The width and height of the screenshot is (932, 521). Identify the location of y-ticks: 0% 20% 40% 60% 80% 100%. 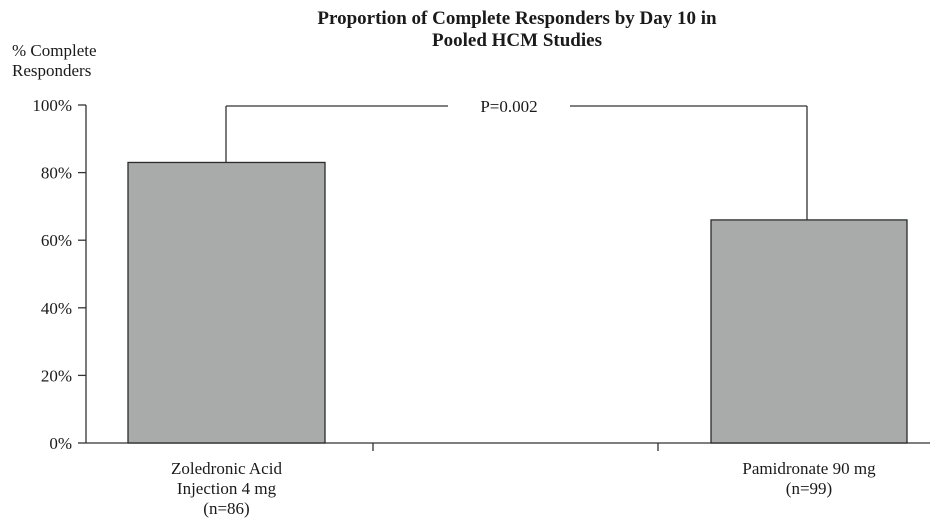
(59, 274).